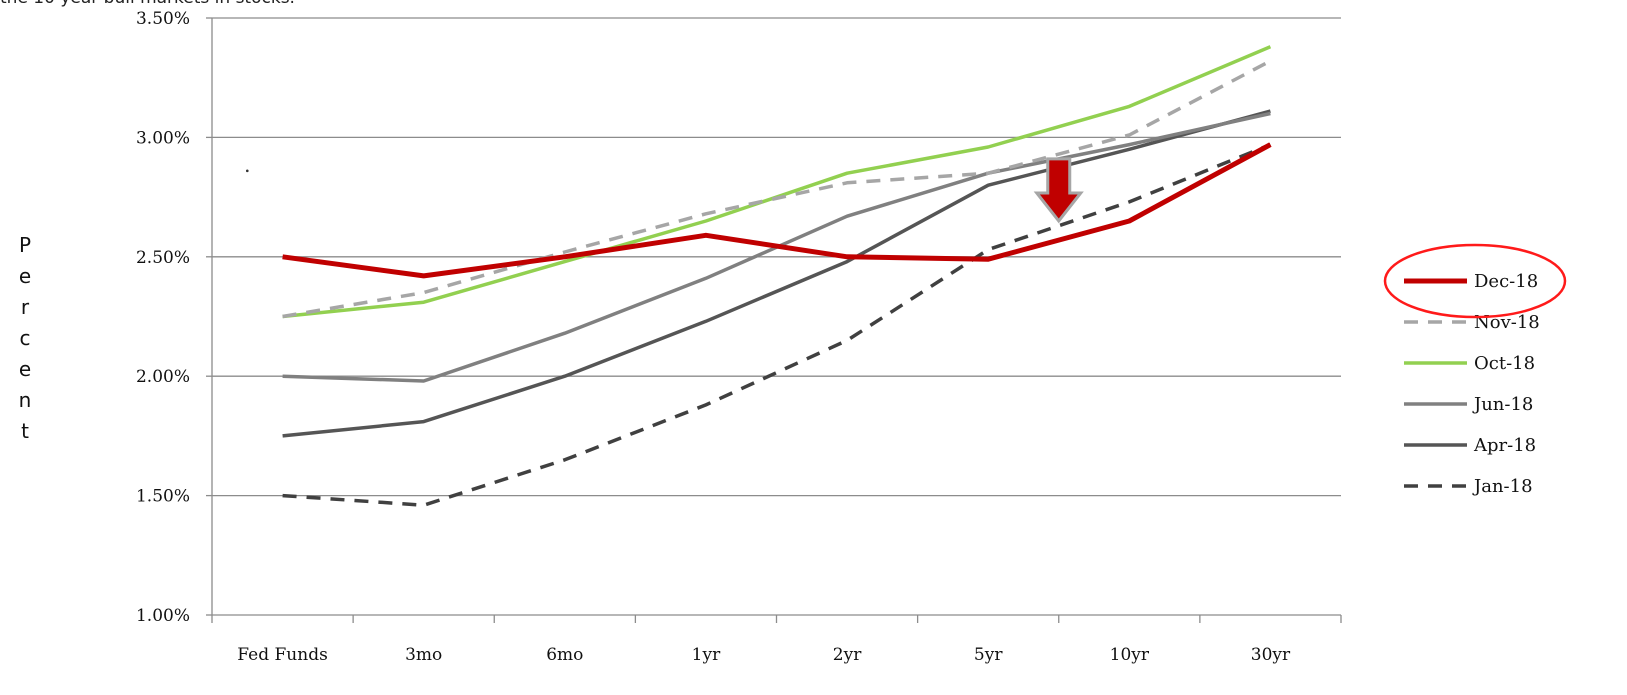 This screenshot has height=695, width=1627. Describe the element at coordinates (147, 4) in the screenshot. I see `caption-text: the 10 year bull markets in stocks.` at that location.